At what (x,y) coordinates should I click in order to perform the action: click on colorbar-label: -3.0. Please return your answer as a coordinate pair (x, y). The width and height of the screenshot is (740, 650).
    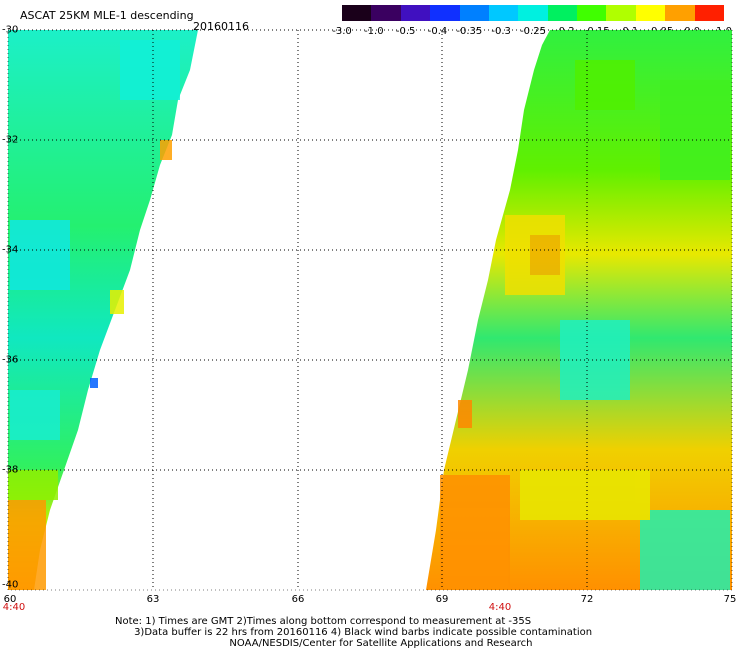
    Looking at the image, I should click on (342, 31).